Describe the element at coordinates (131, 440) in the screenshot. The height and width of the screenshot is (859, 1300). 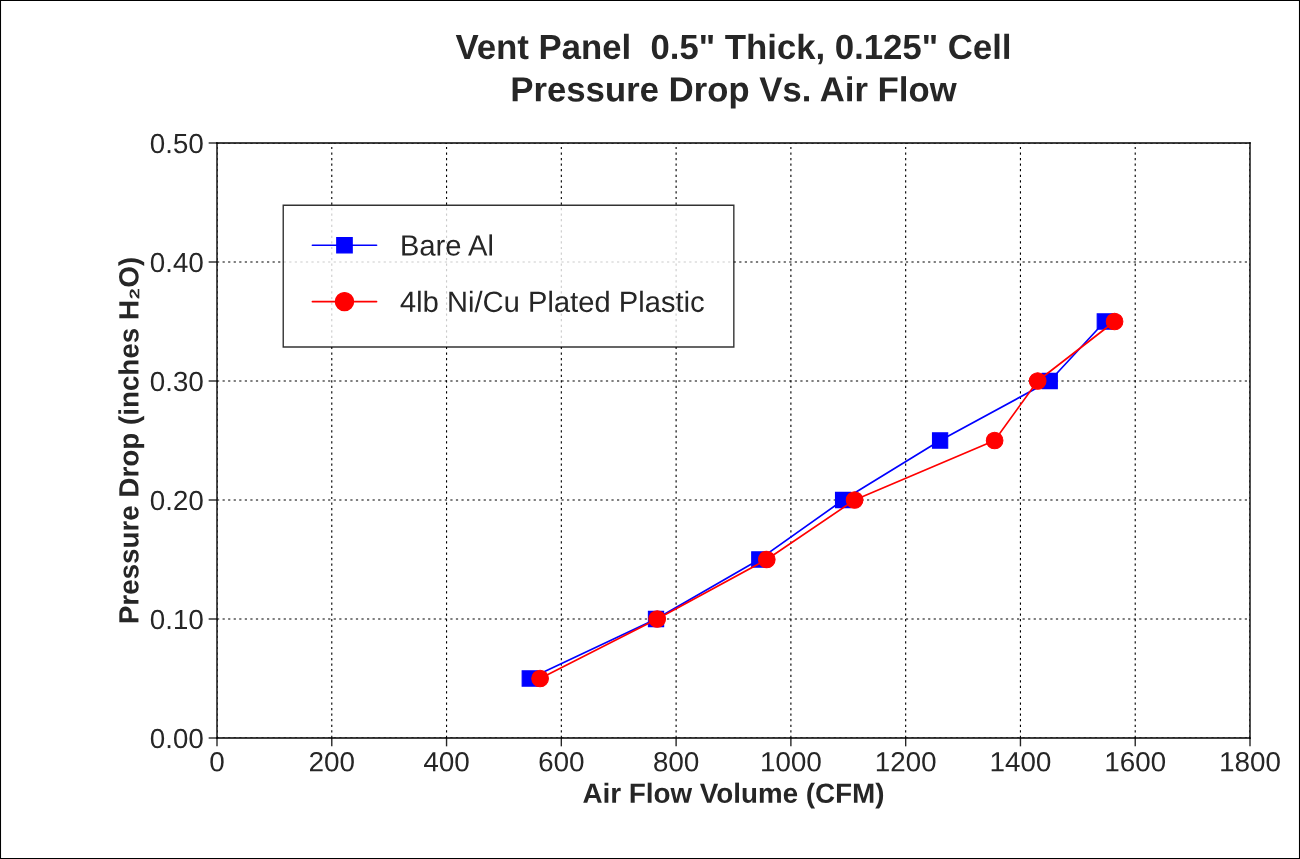
I see `y-axis-title: Pressure Drop (inches H₂O)` at that location.